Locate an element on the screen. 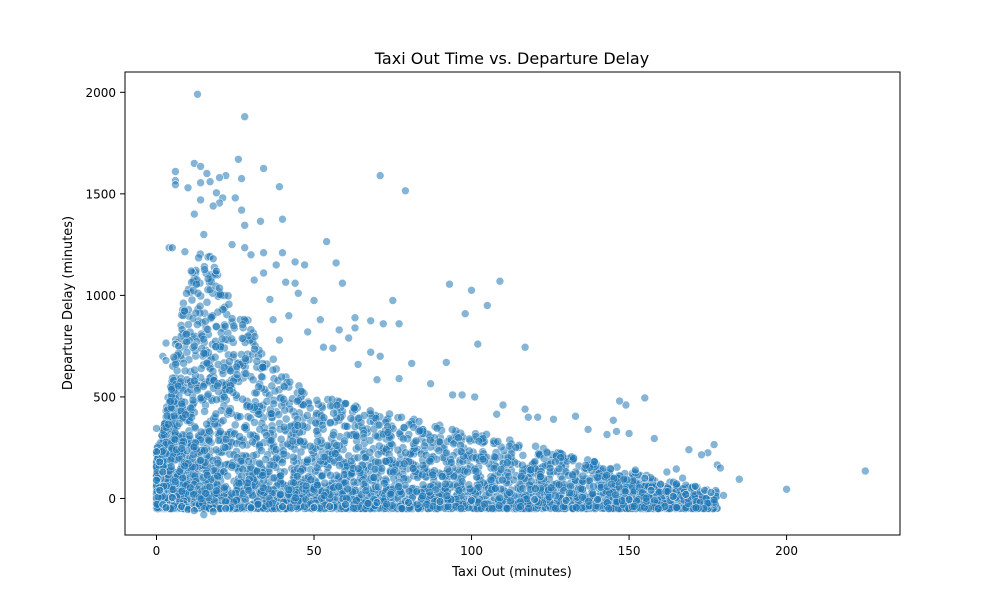 The image size is (1000, 600). y-tick-label: 1500 is located at coordinates (100, 194).